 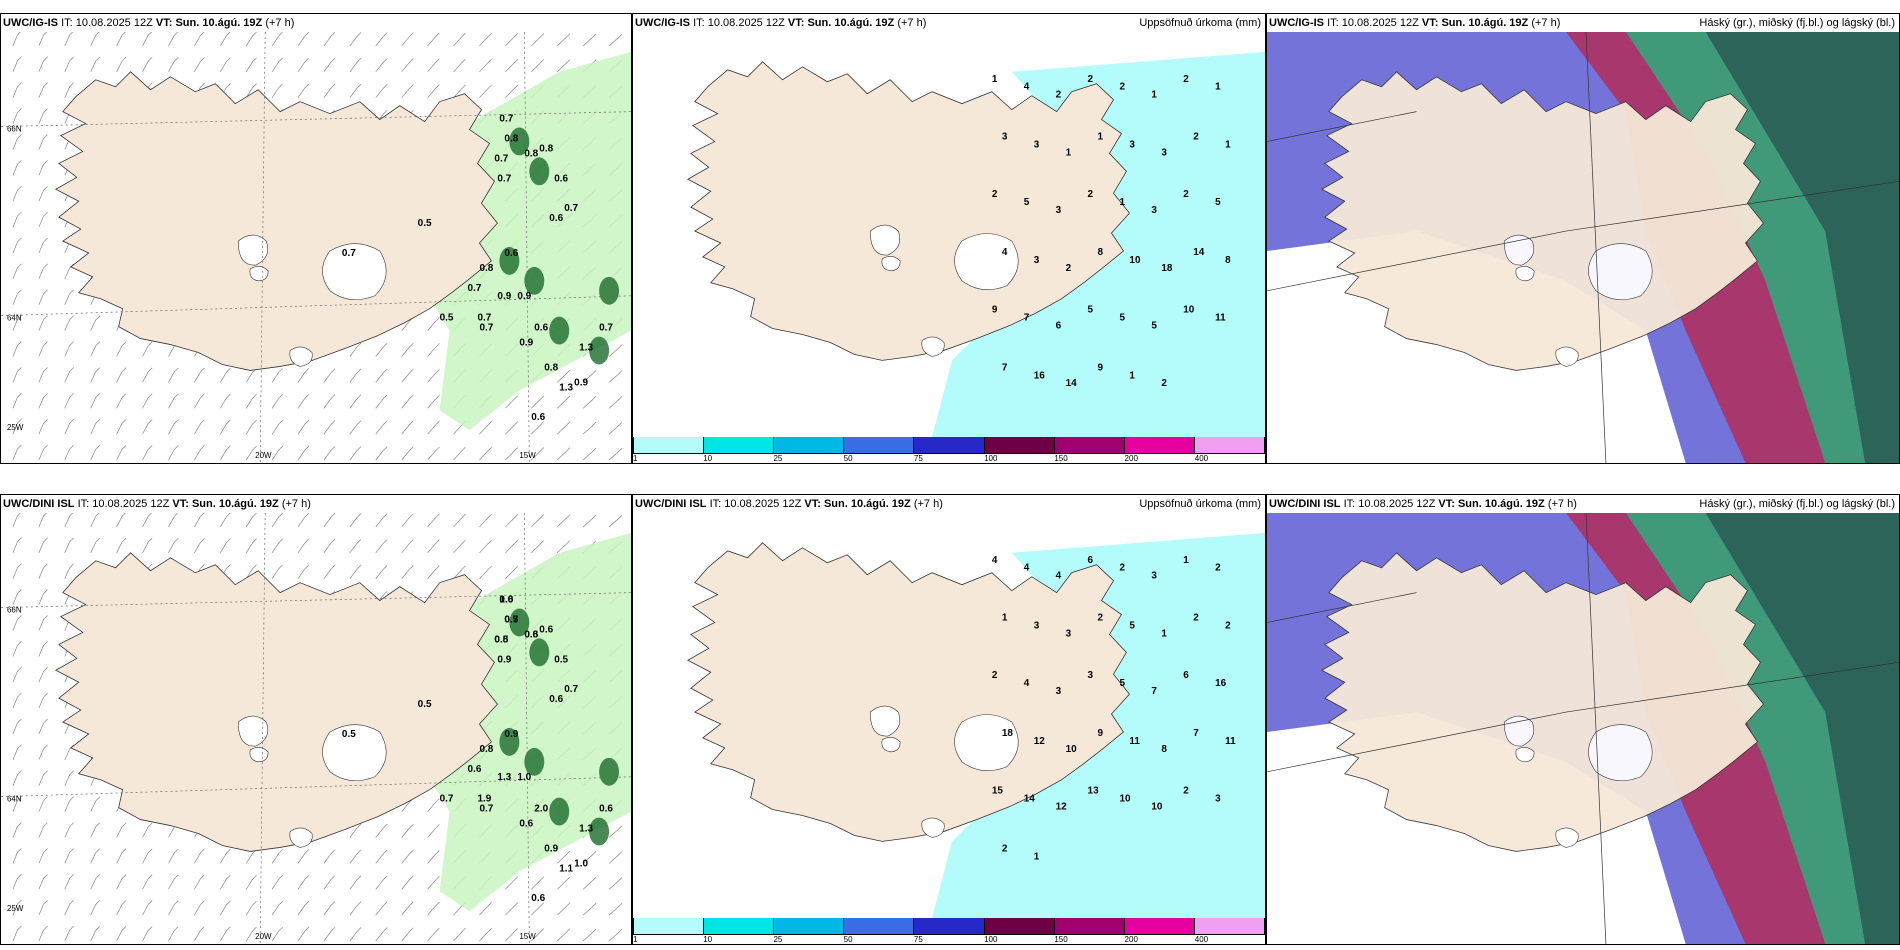 I want to click on model-name: UWC/IG-IS, so click(x=30, y=23).